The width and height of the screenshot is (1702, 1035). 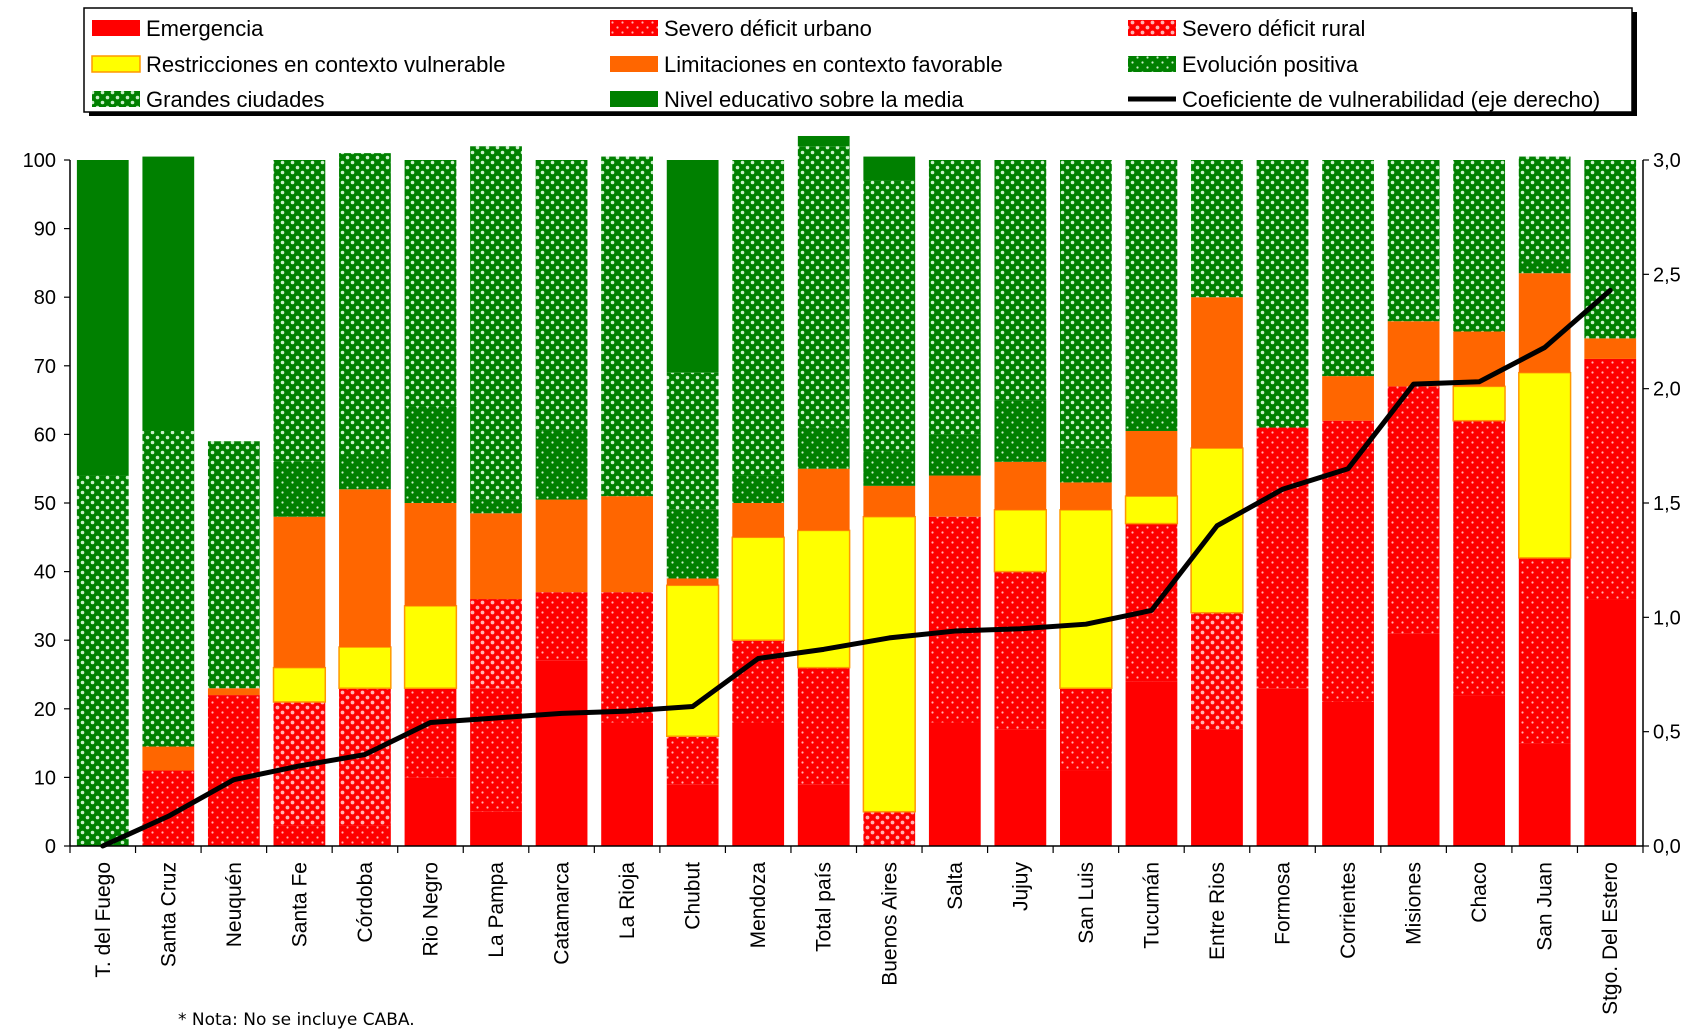 I want to click on legend-label: Severo déficit urbano, so click(x=768, y=28).